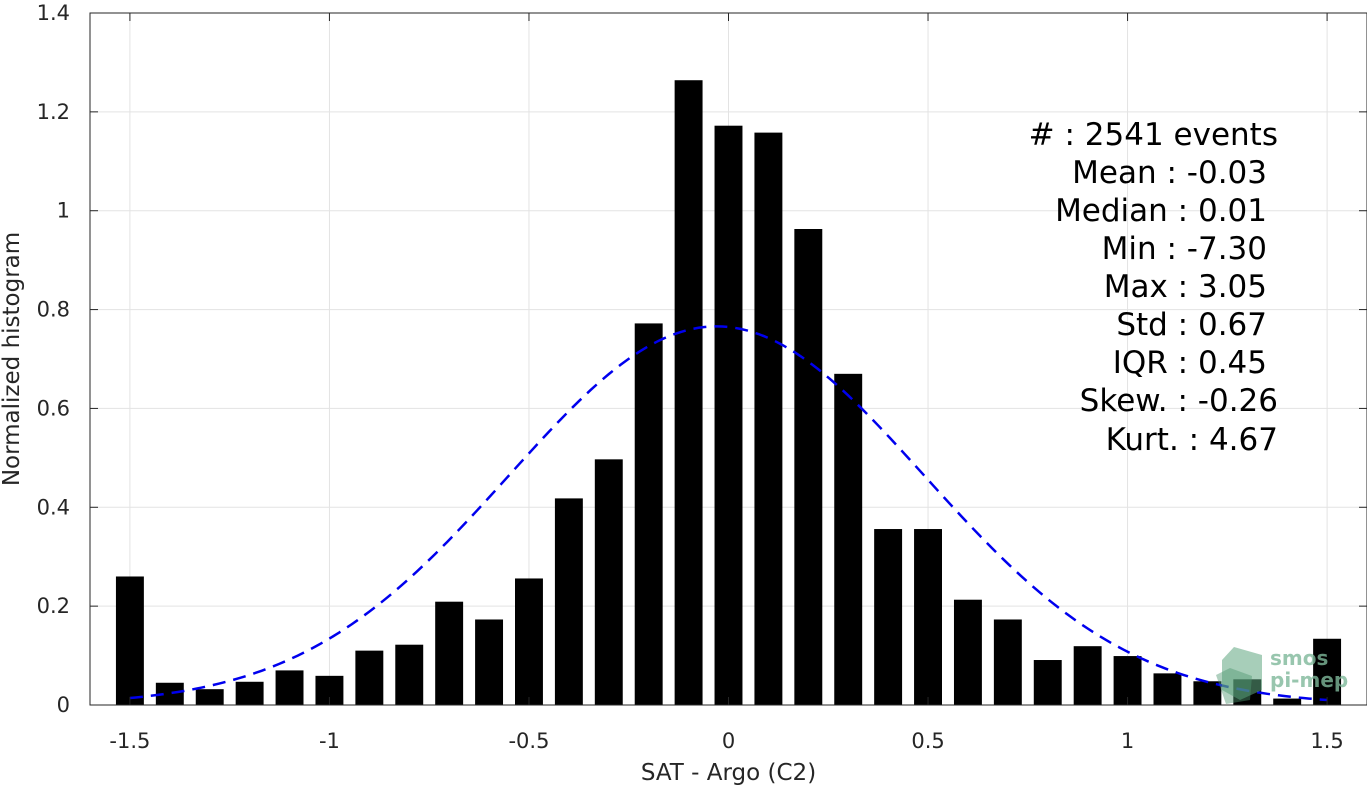  I want to click on smos-pimep-logo: smos pi-mep, so click(1282, 675).